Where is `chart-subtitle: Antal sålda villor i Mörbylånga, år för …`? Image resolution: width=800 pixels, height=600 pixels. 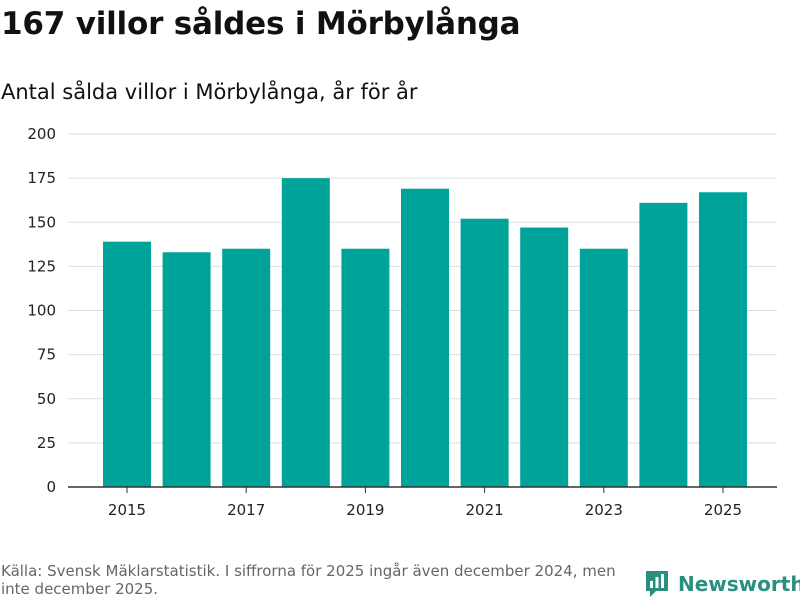 chart-subtitle: Antal sålda villor i Mörbylånga, år för … is located at coordinates (209, 92).